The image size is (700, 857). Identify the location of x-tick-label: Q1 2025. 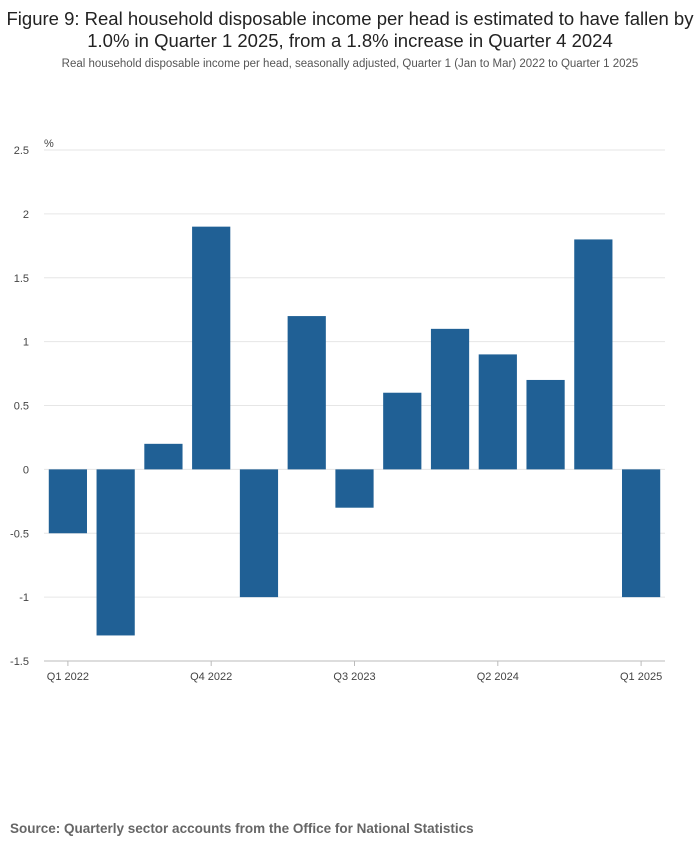
(641, 677).